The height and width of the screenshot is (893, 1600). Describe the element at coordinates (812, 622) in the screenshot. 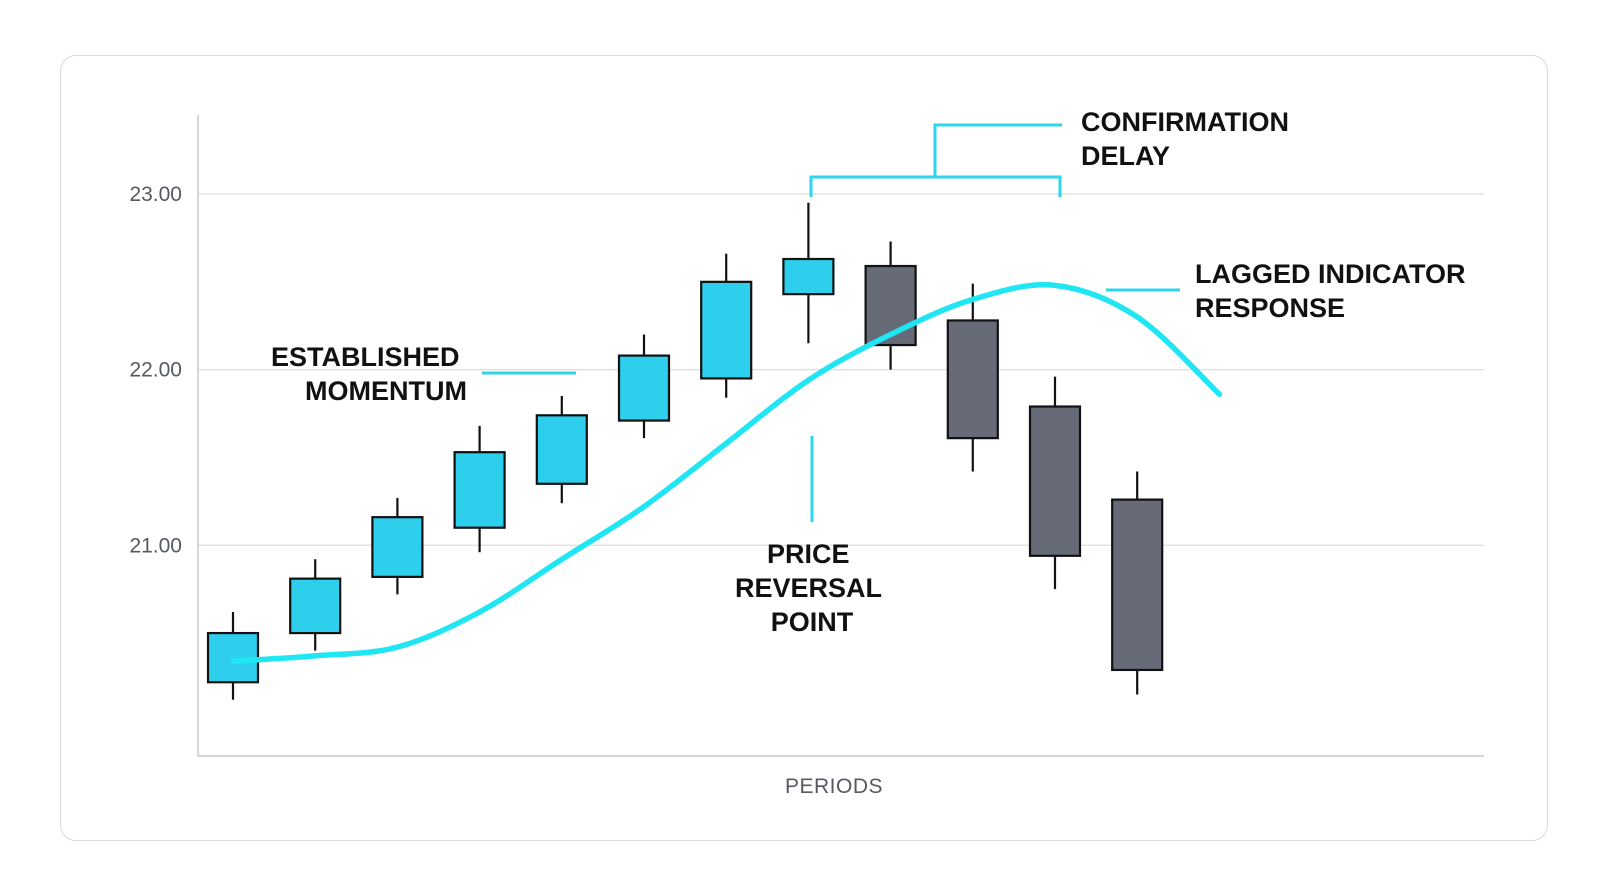

I see `price-reversal-line-3: POINT` at that location.